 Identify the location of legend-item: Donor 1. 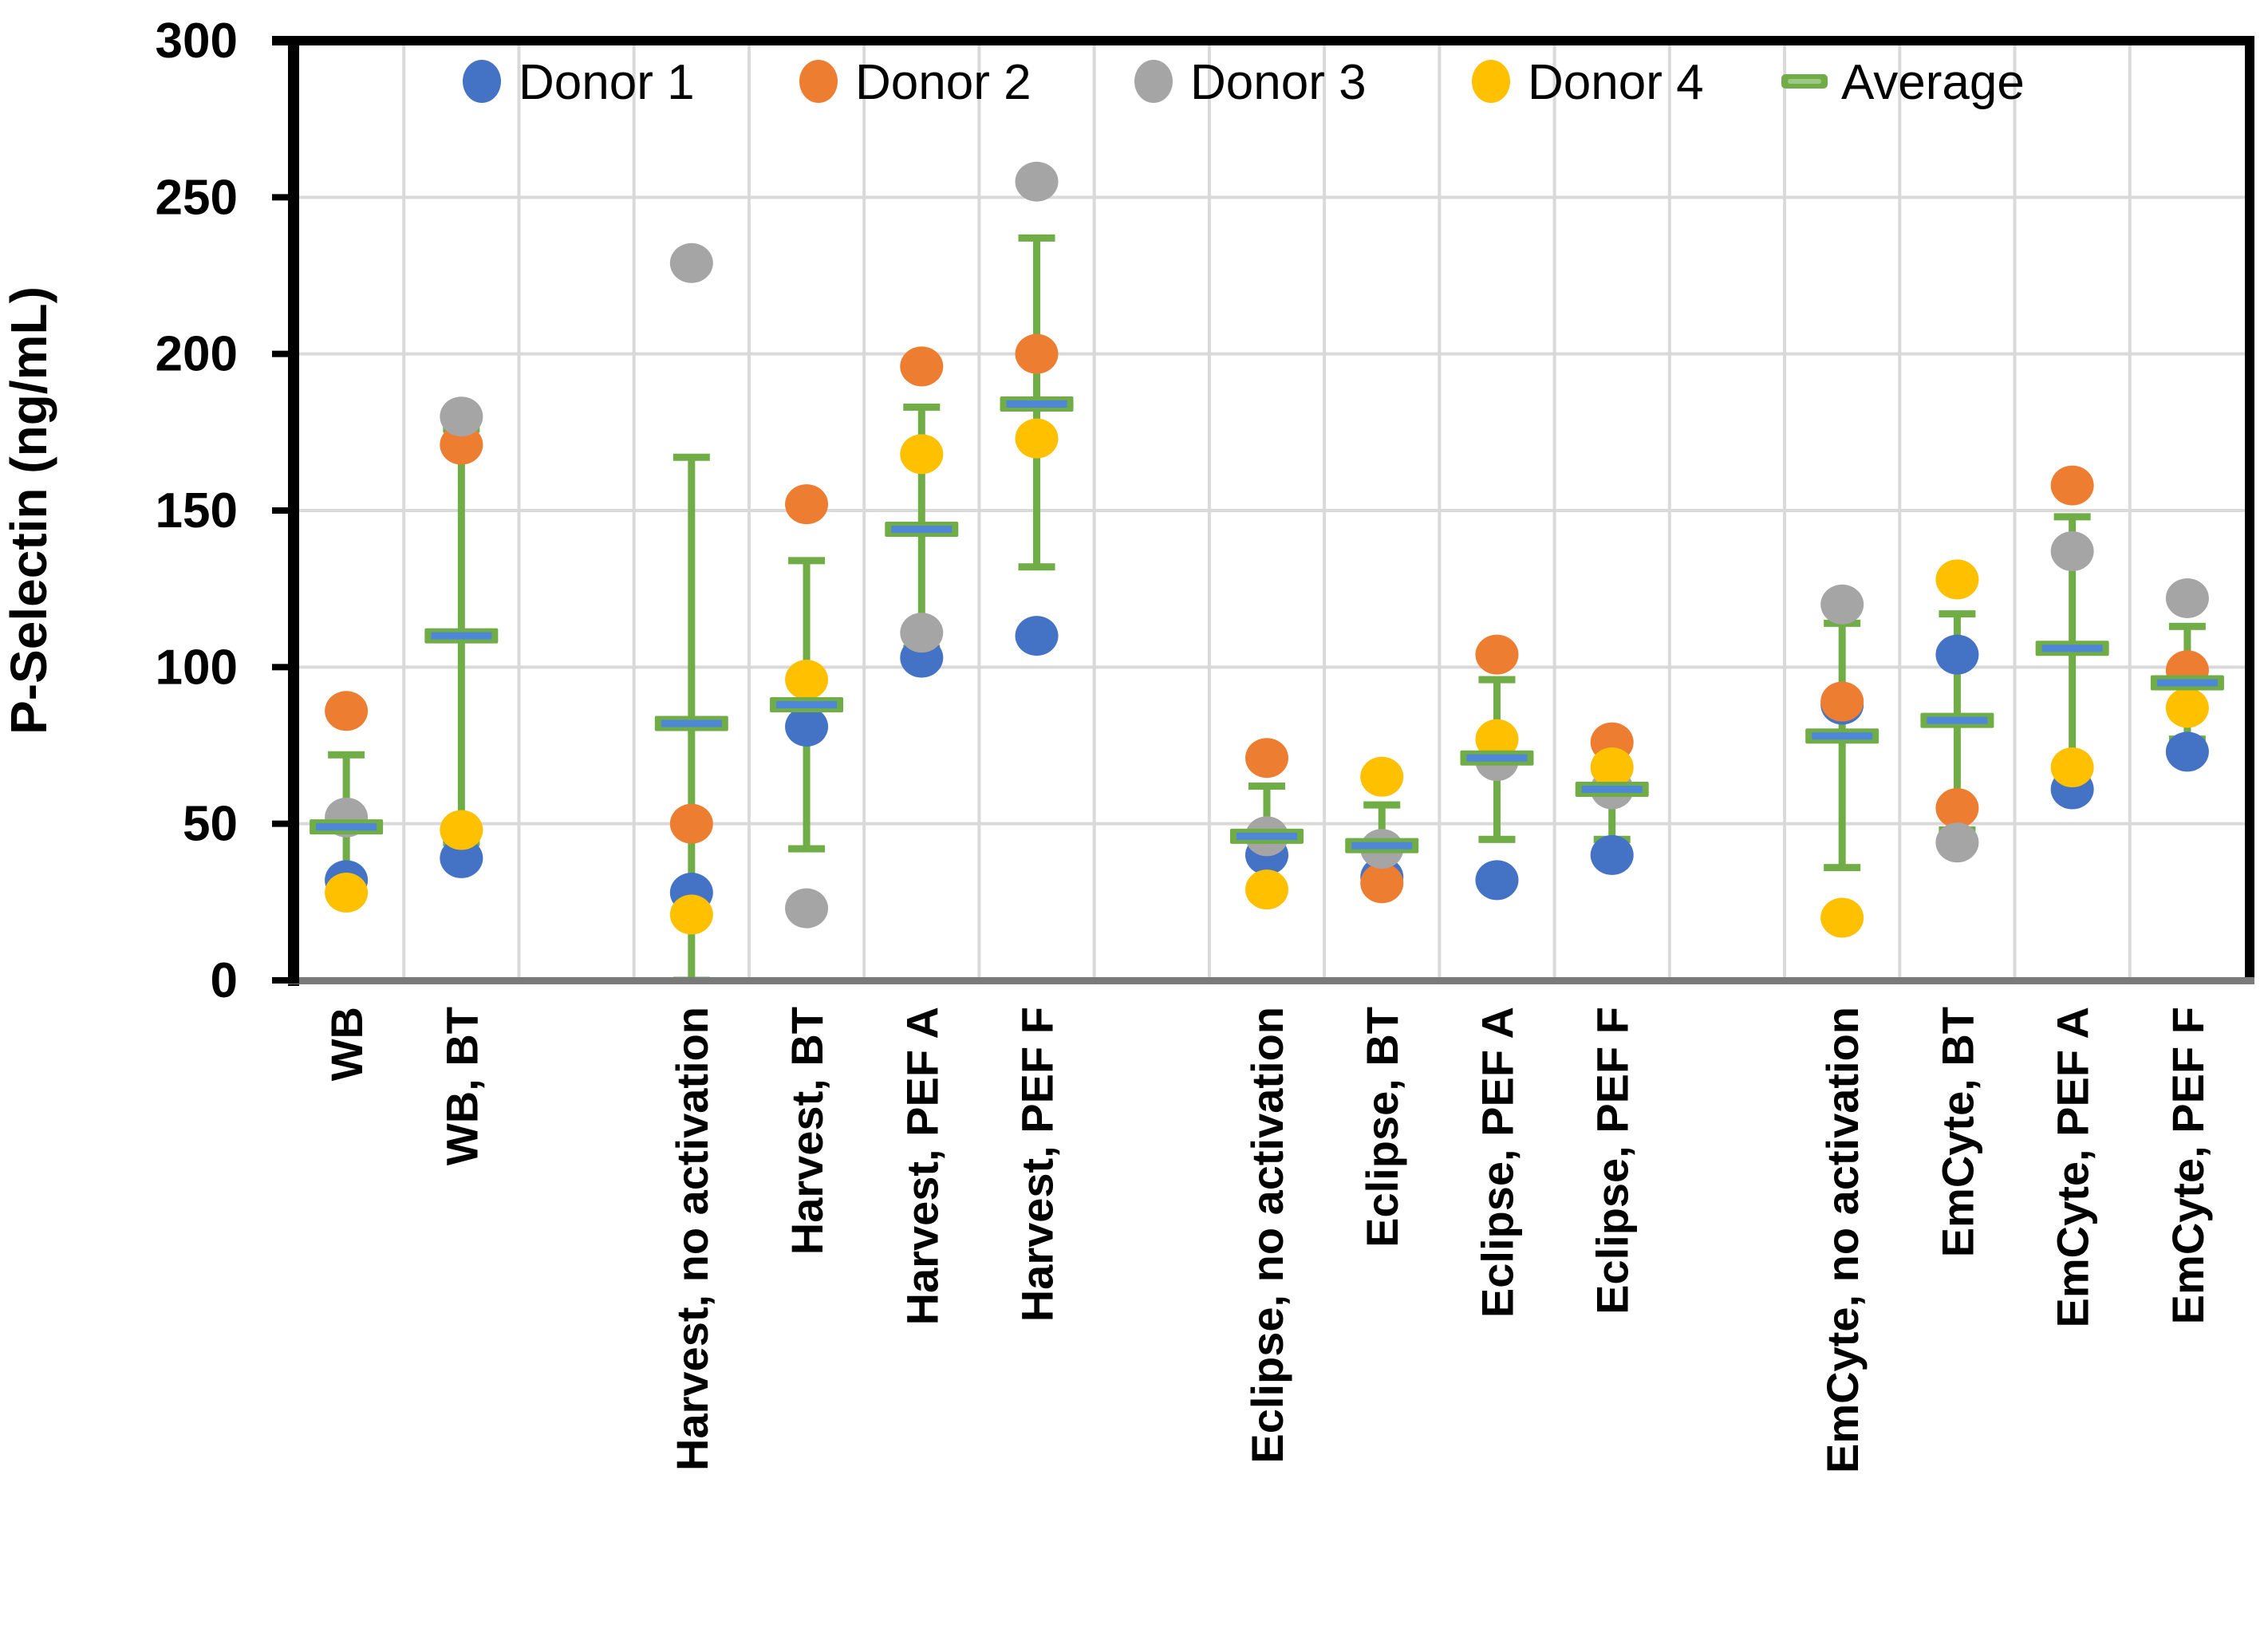
(579, 83).